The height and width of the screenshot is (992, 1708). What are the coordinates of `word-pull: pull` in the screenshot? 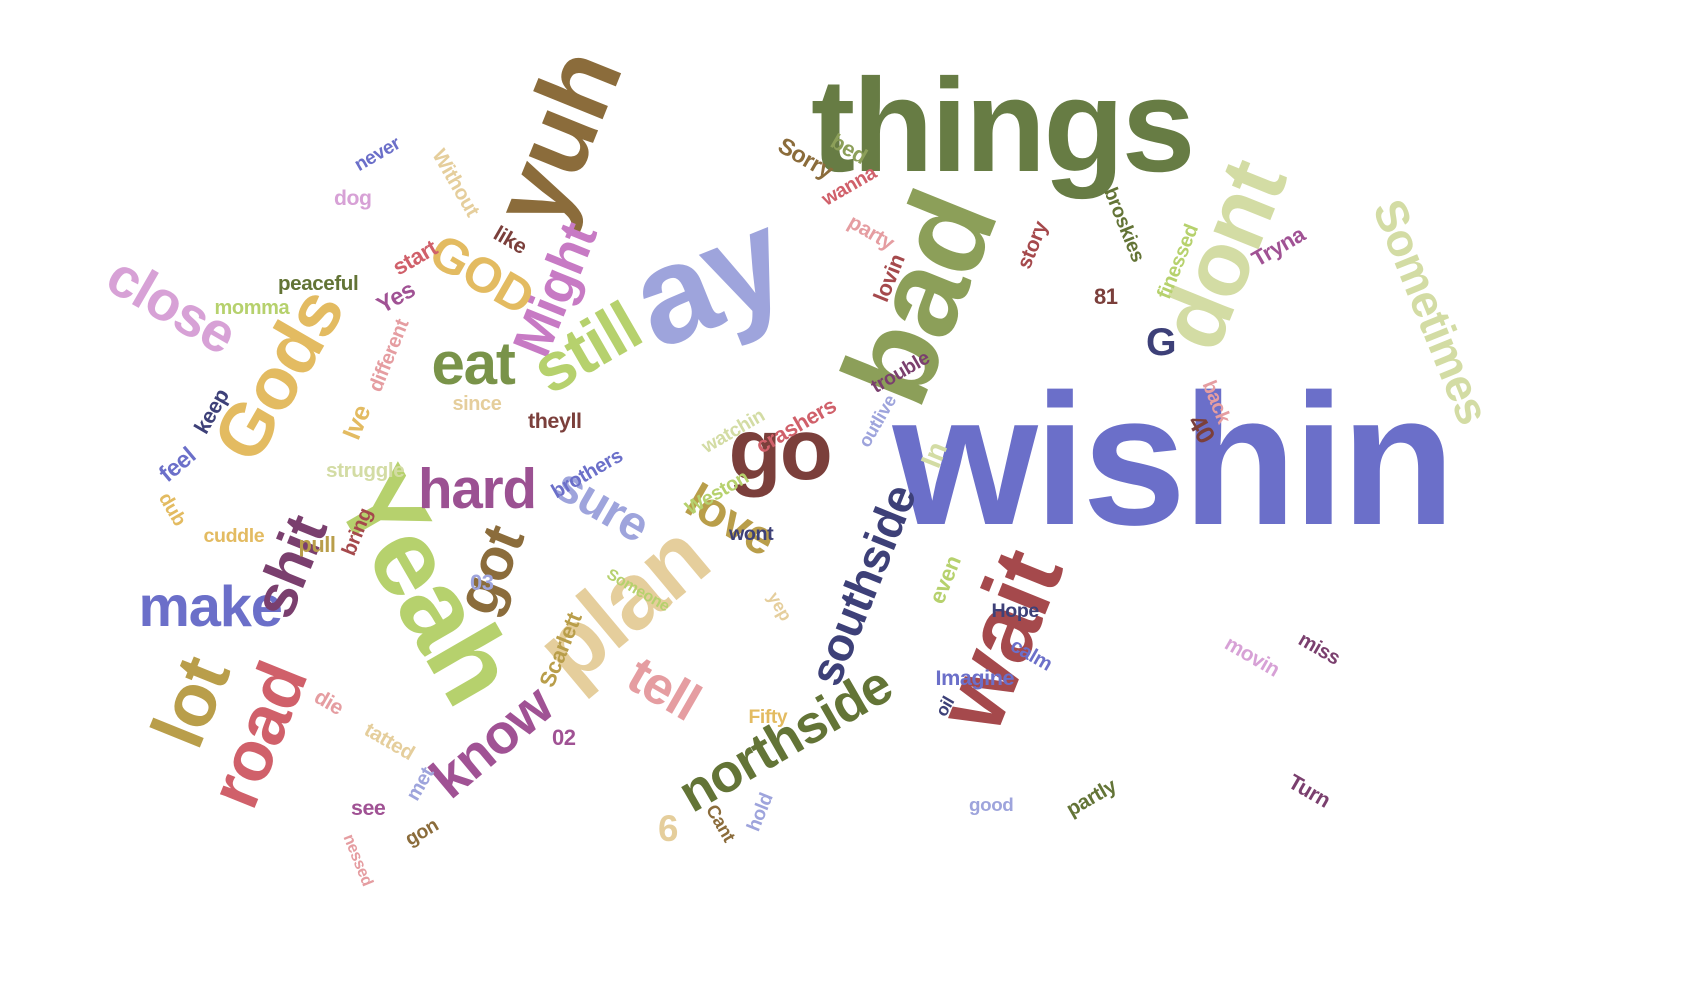 It's located at (317, 544).